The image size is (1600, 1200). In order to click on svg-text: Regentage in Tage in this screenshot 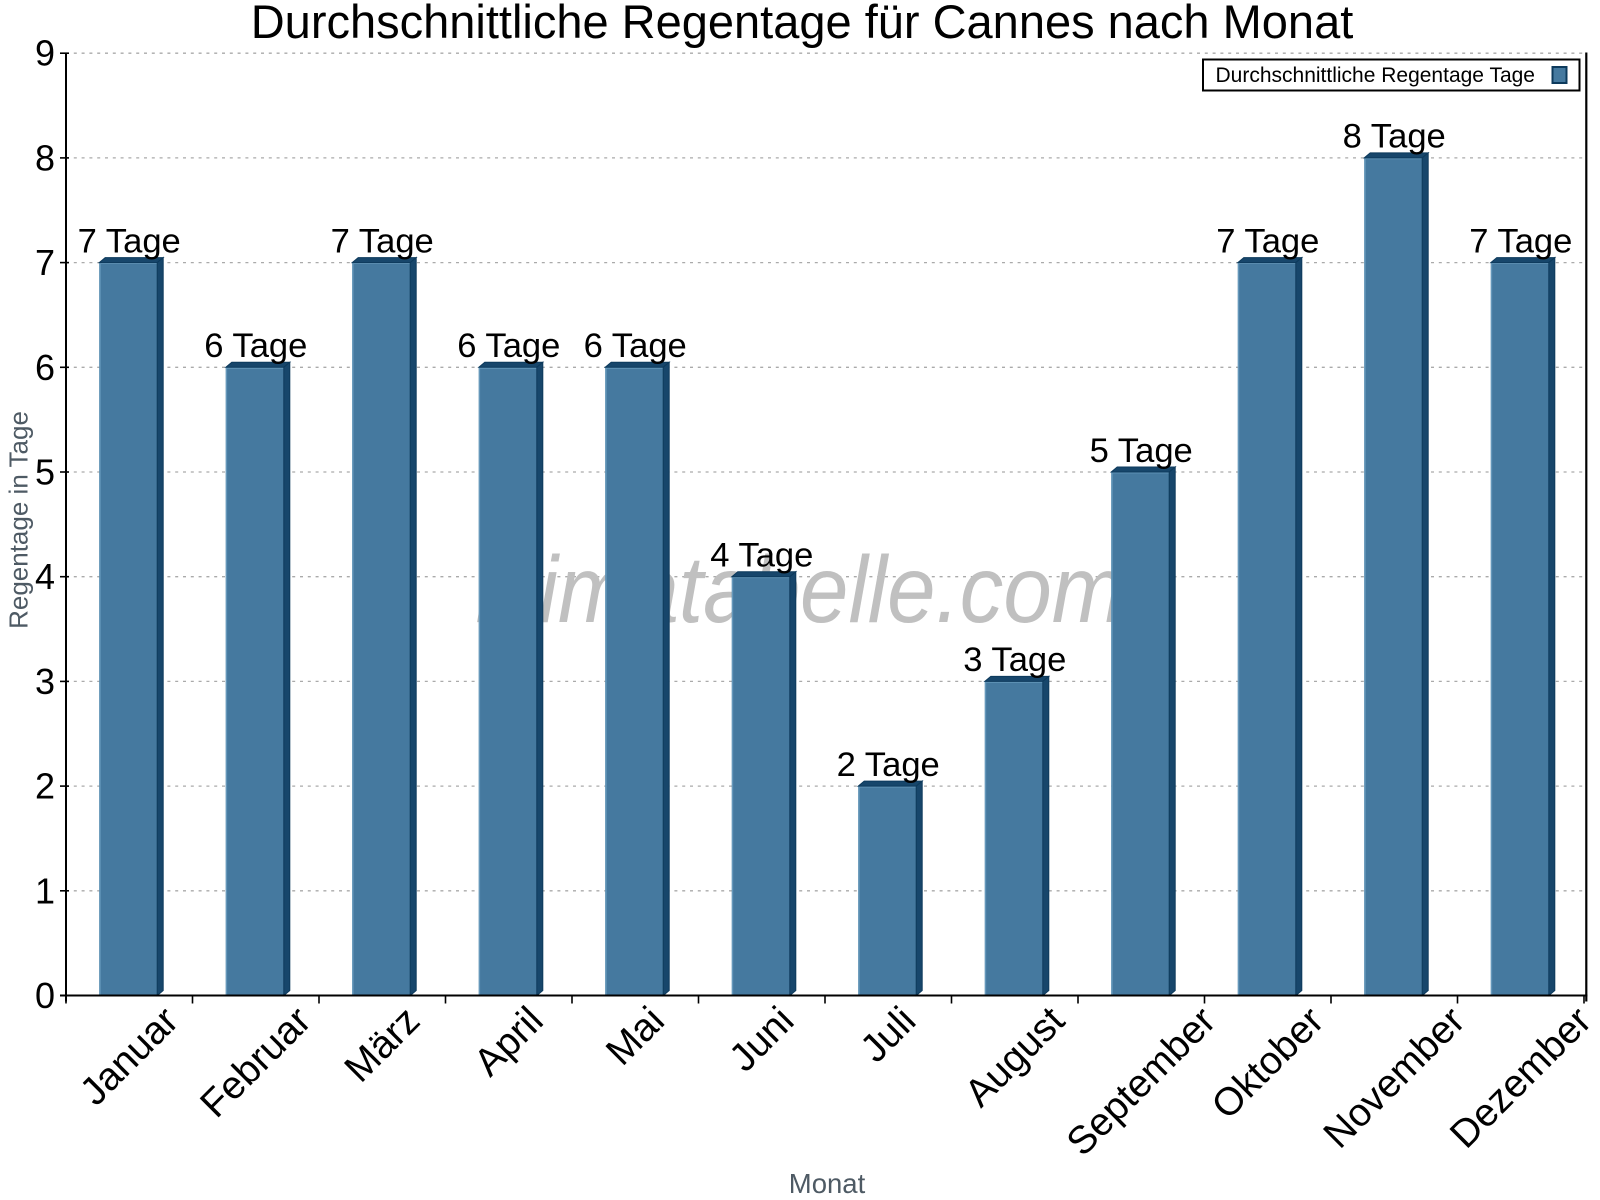, I will do `click(19, 520)`.